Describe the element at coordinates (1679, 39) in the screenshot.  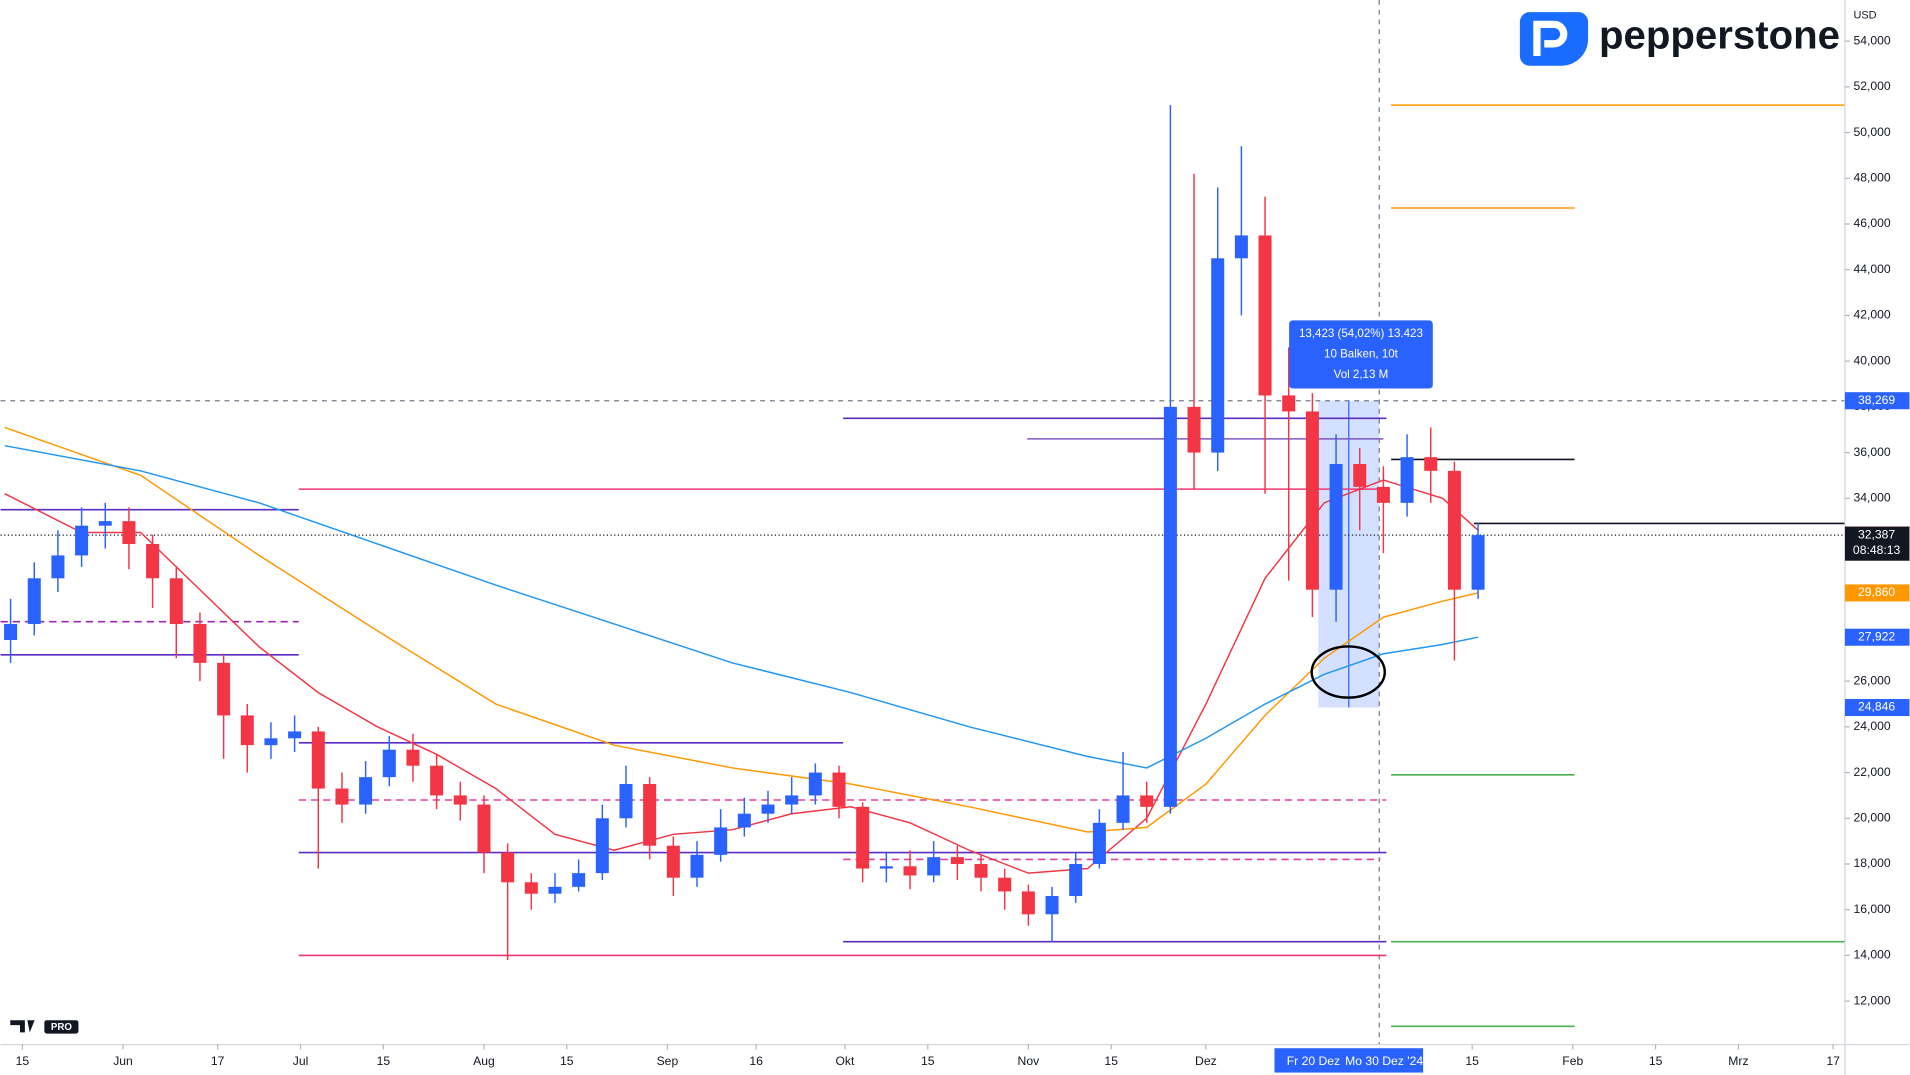
I see `logo: pepperstone` at that location.